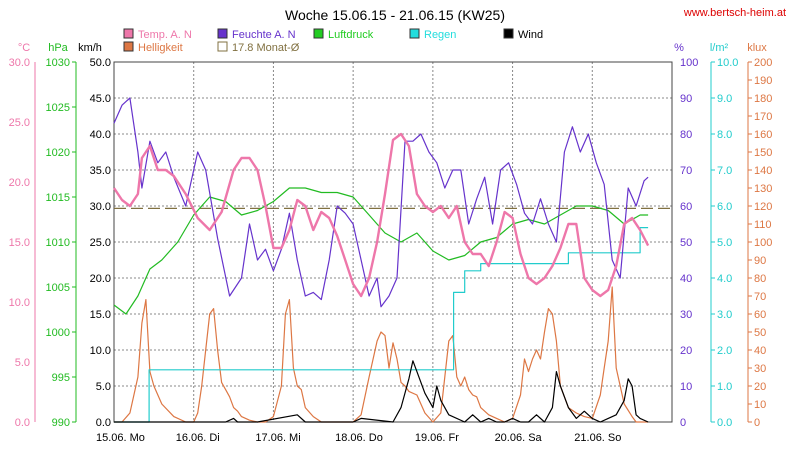 Image resolution: width=790 pixels, height=460 pixels. What do you see at coordinates (19, 303) in the screenshot?
I see `tick-label-temp: 10.0` at bounding box center [19, 303].